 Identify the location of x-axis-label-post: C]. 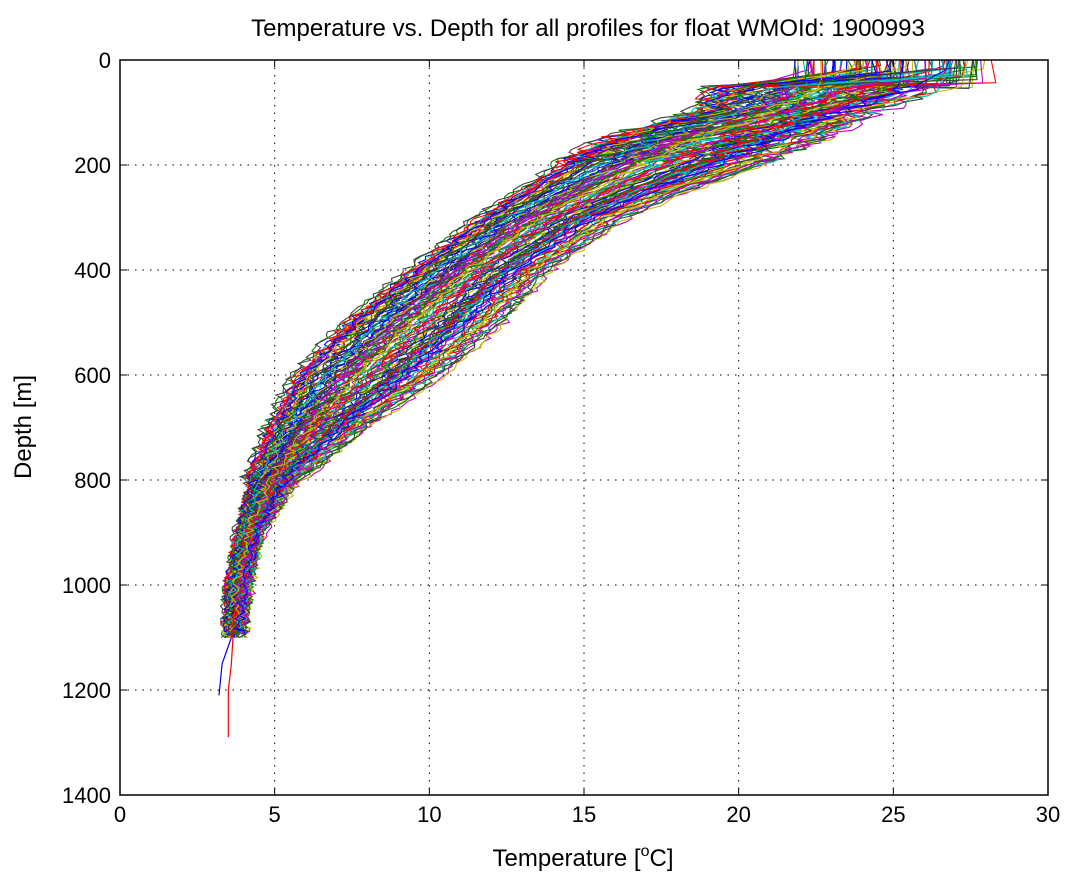
(661, 858).